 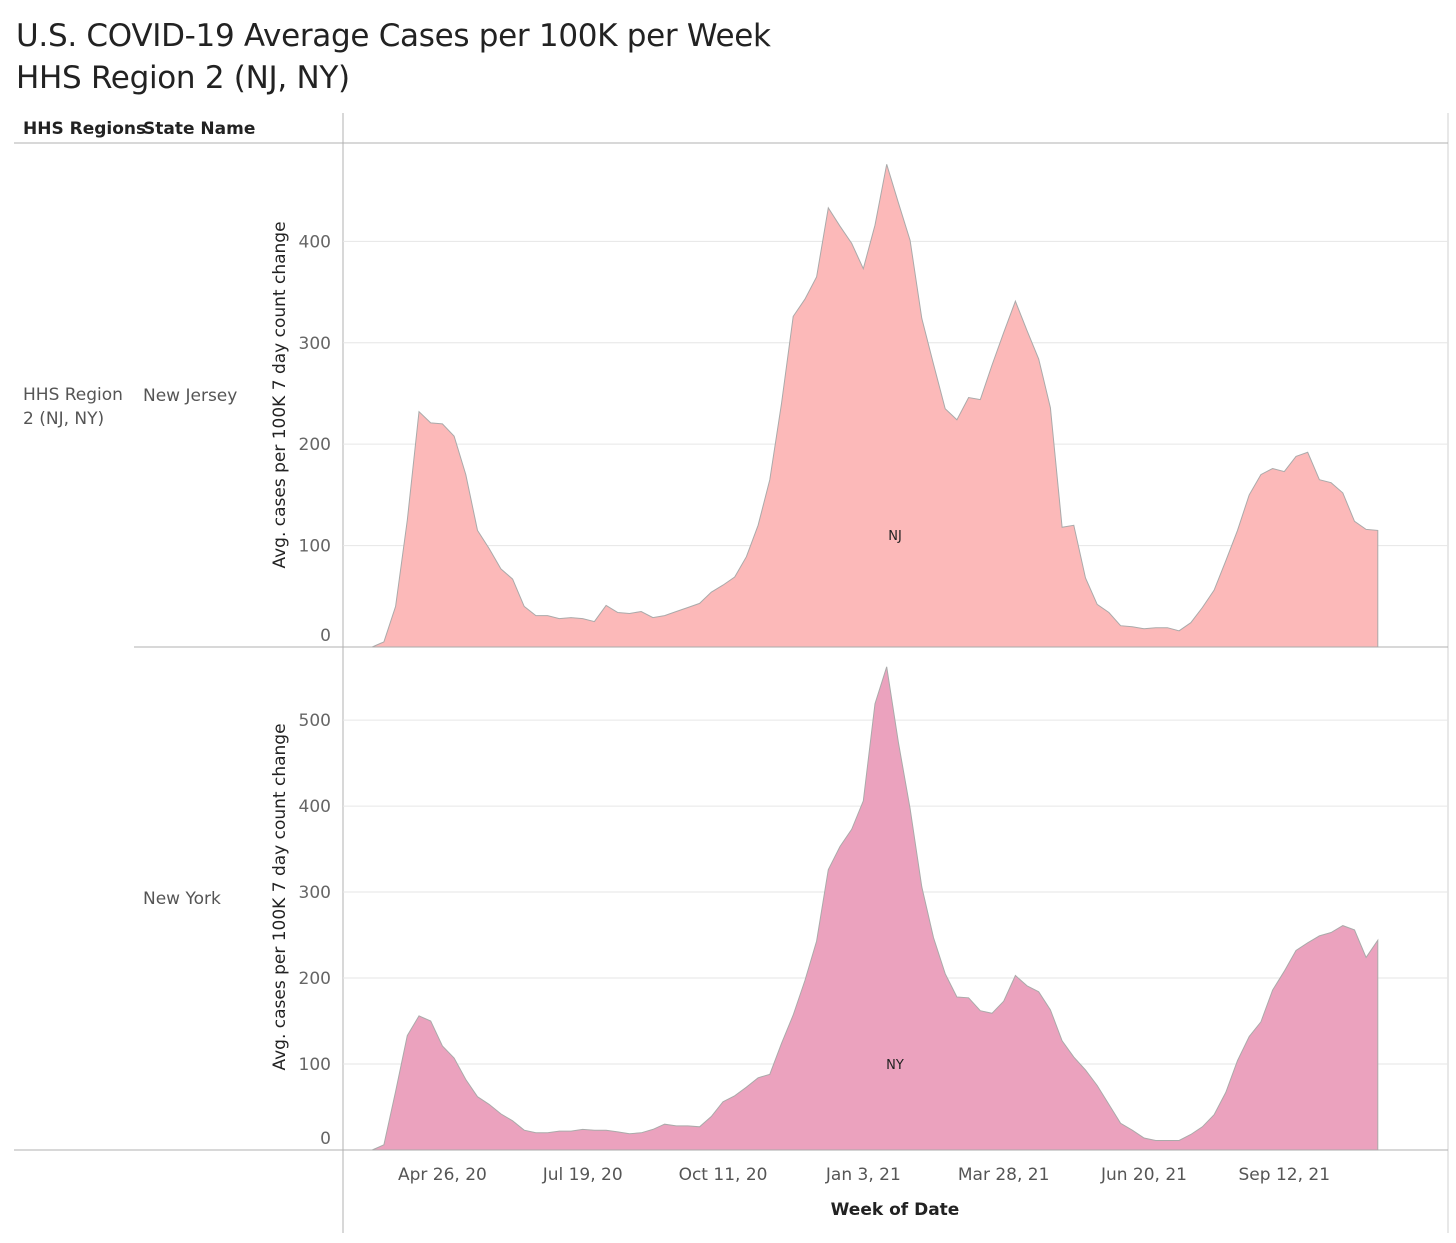 I want to click on y-axis-label-nj: Avg. cases per 100K 7 day count change, so click(x=280, y=394).